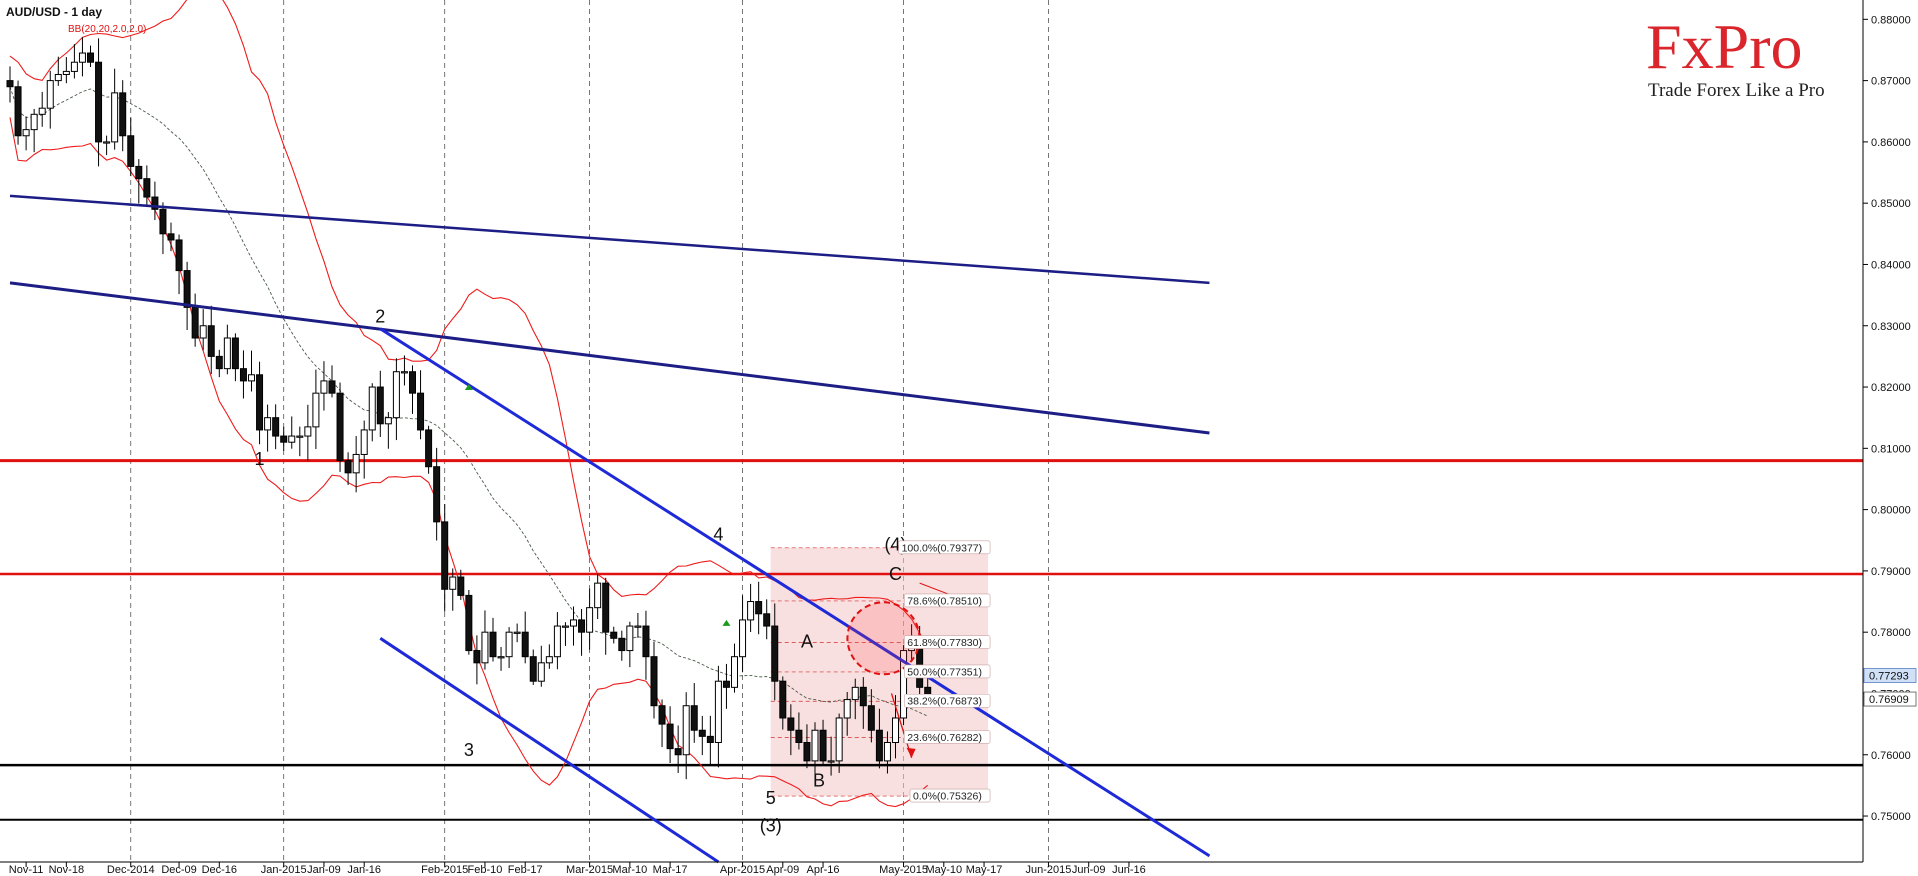  Describe the element at coordinates (1891, 388) in the screenshot. I see `price-tick-label: 0.82000` at that location.